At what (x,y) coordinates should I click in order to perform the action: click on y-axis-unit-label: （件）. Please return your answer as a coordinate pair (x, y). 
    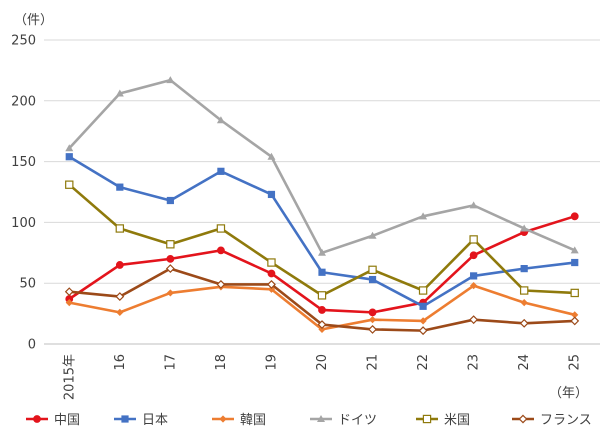
    Looking at the image, I should click on (33, 20).